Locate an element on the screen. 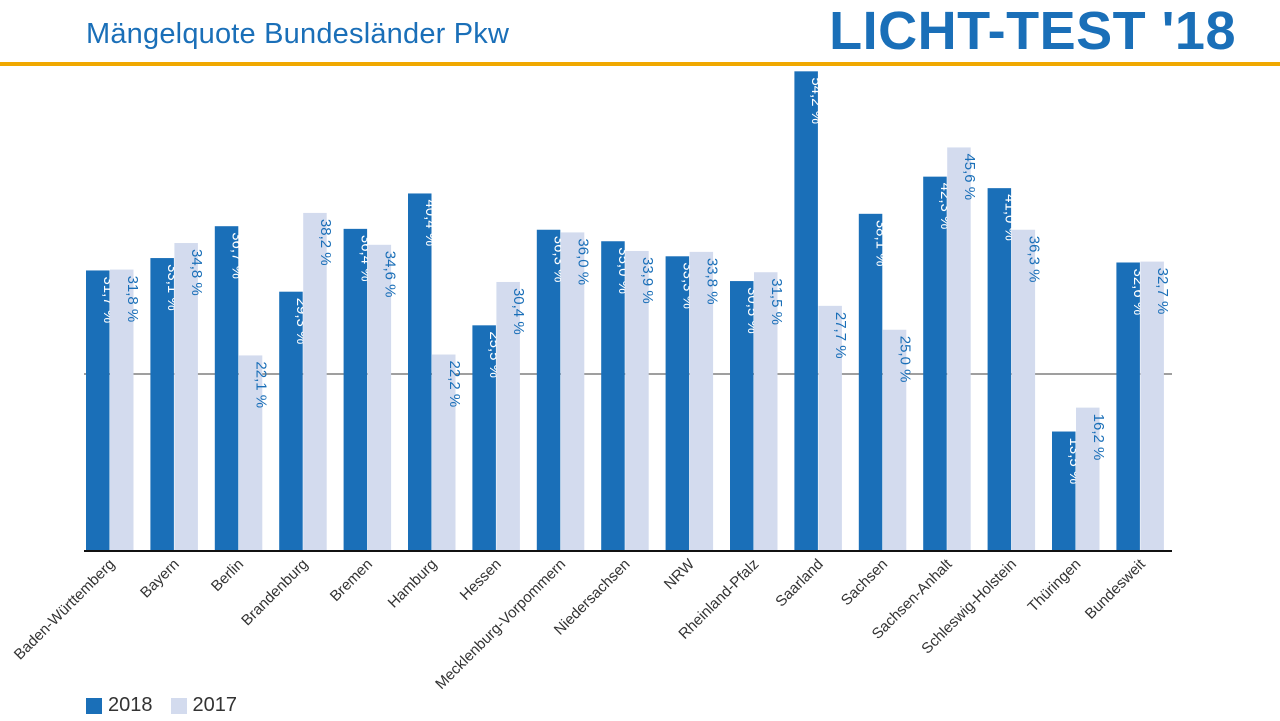  category-label-6: Hessen is located at coordinates (481, 580).